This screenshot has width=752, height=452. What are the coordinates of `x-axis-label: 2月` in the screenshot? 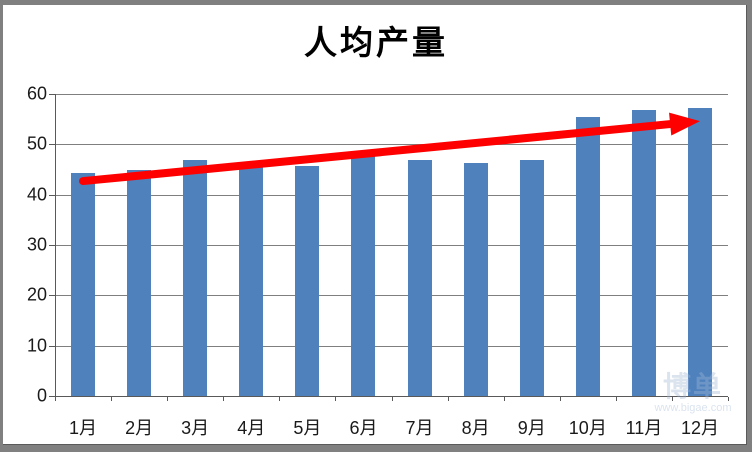 It's located at (139, 428).